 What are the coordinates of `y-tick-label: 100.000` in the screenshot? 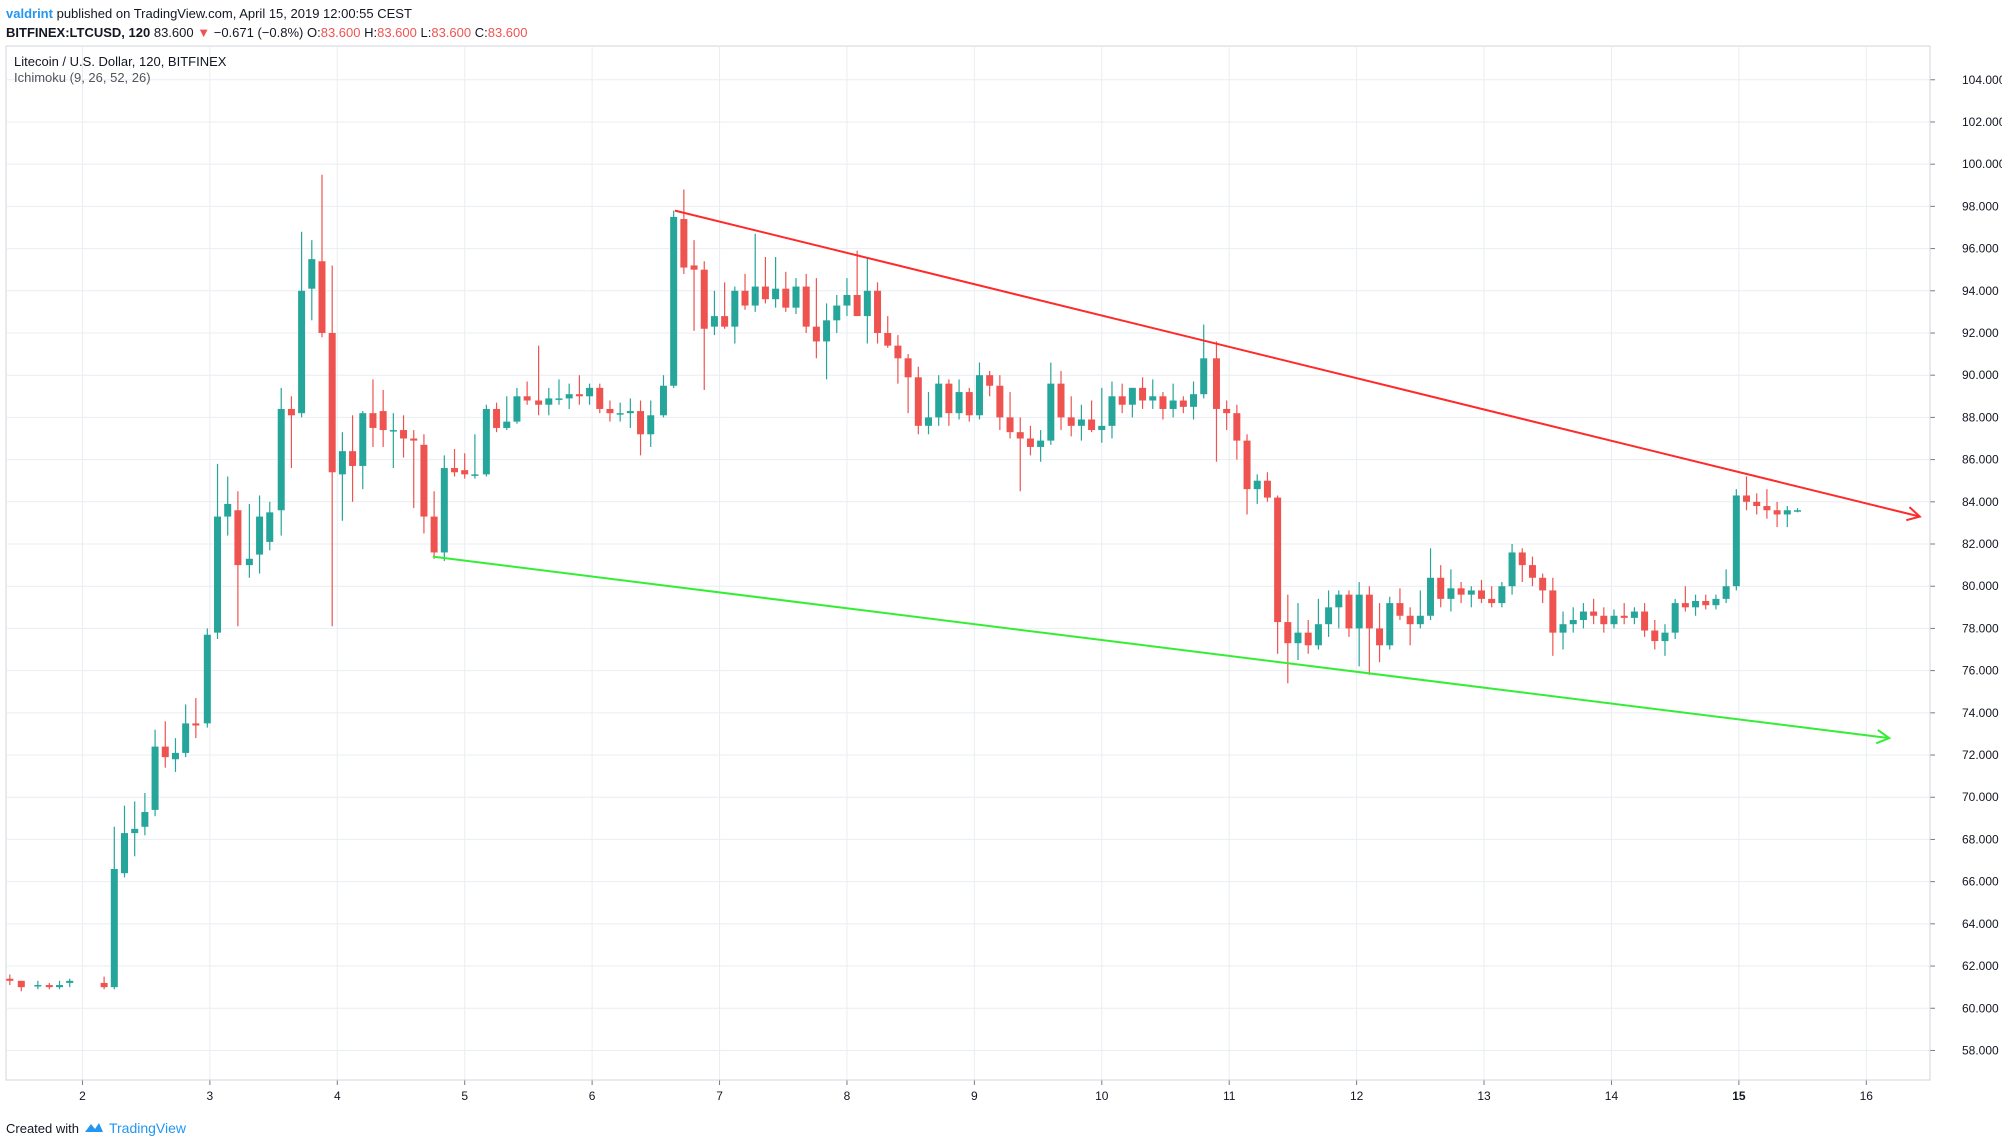 It's located at (1982, 164).